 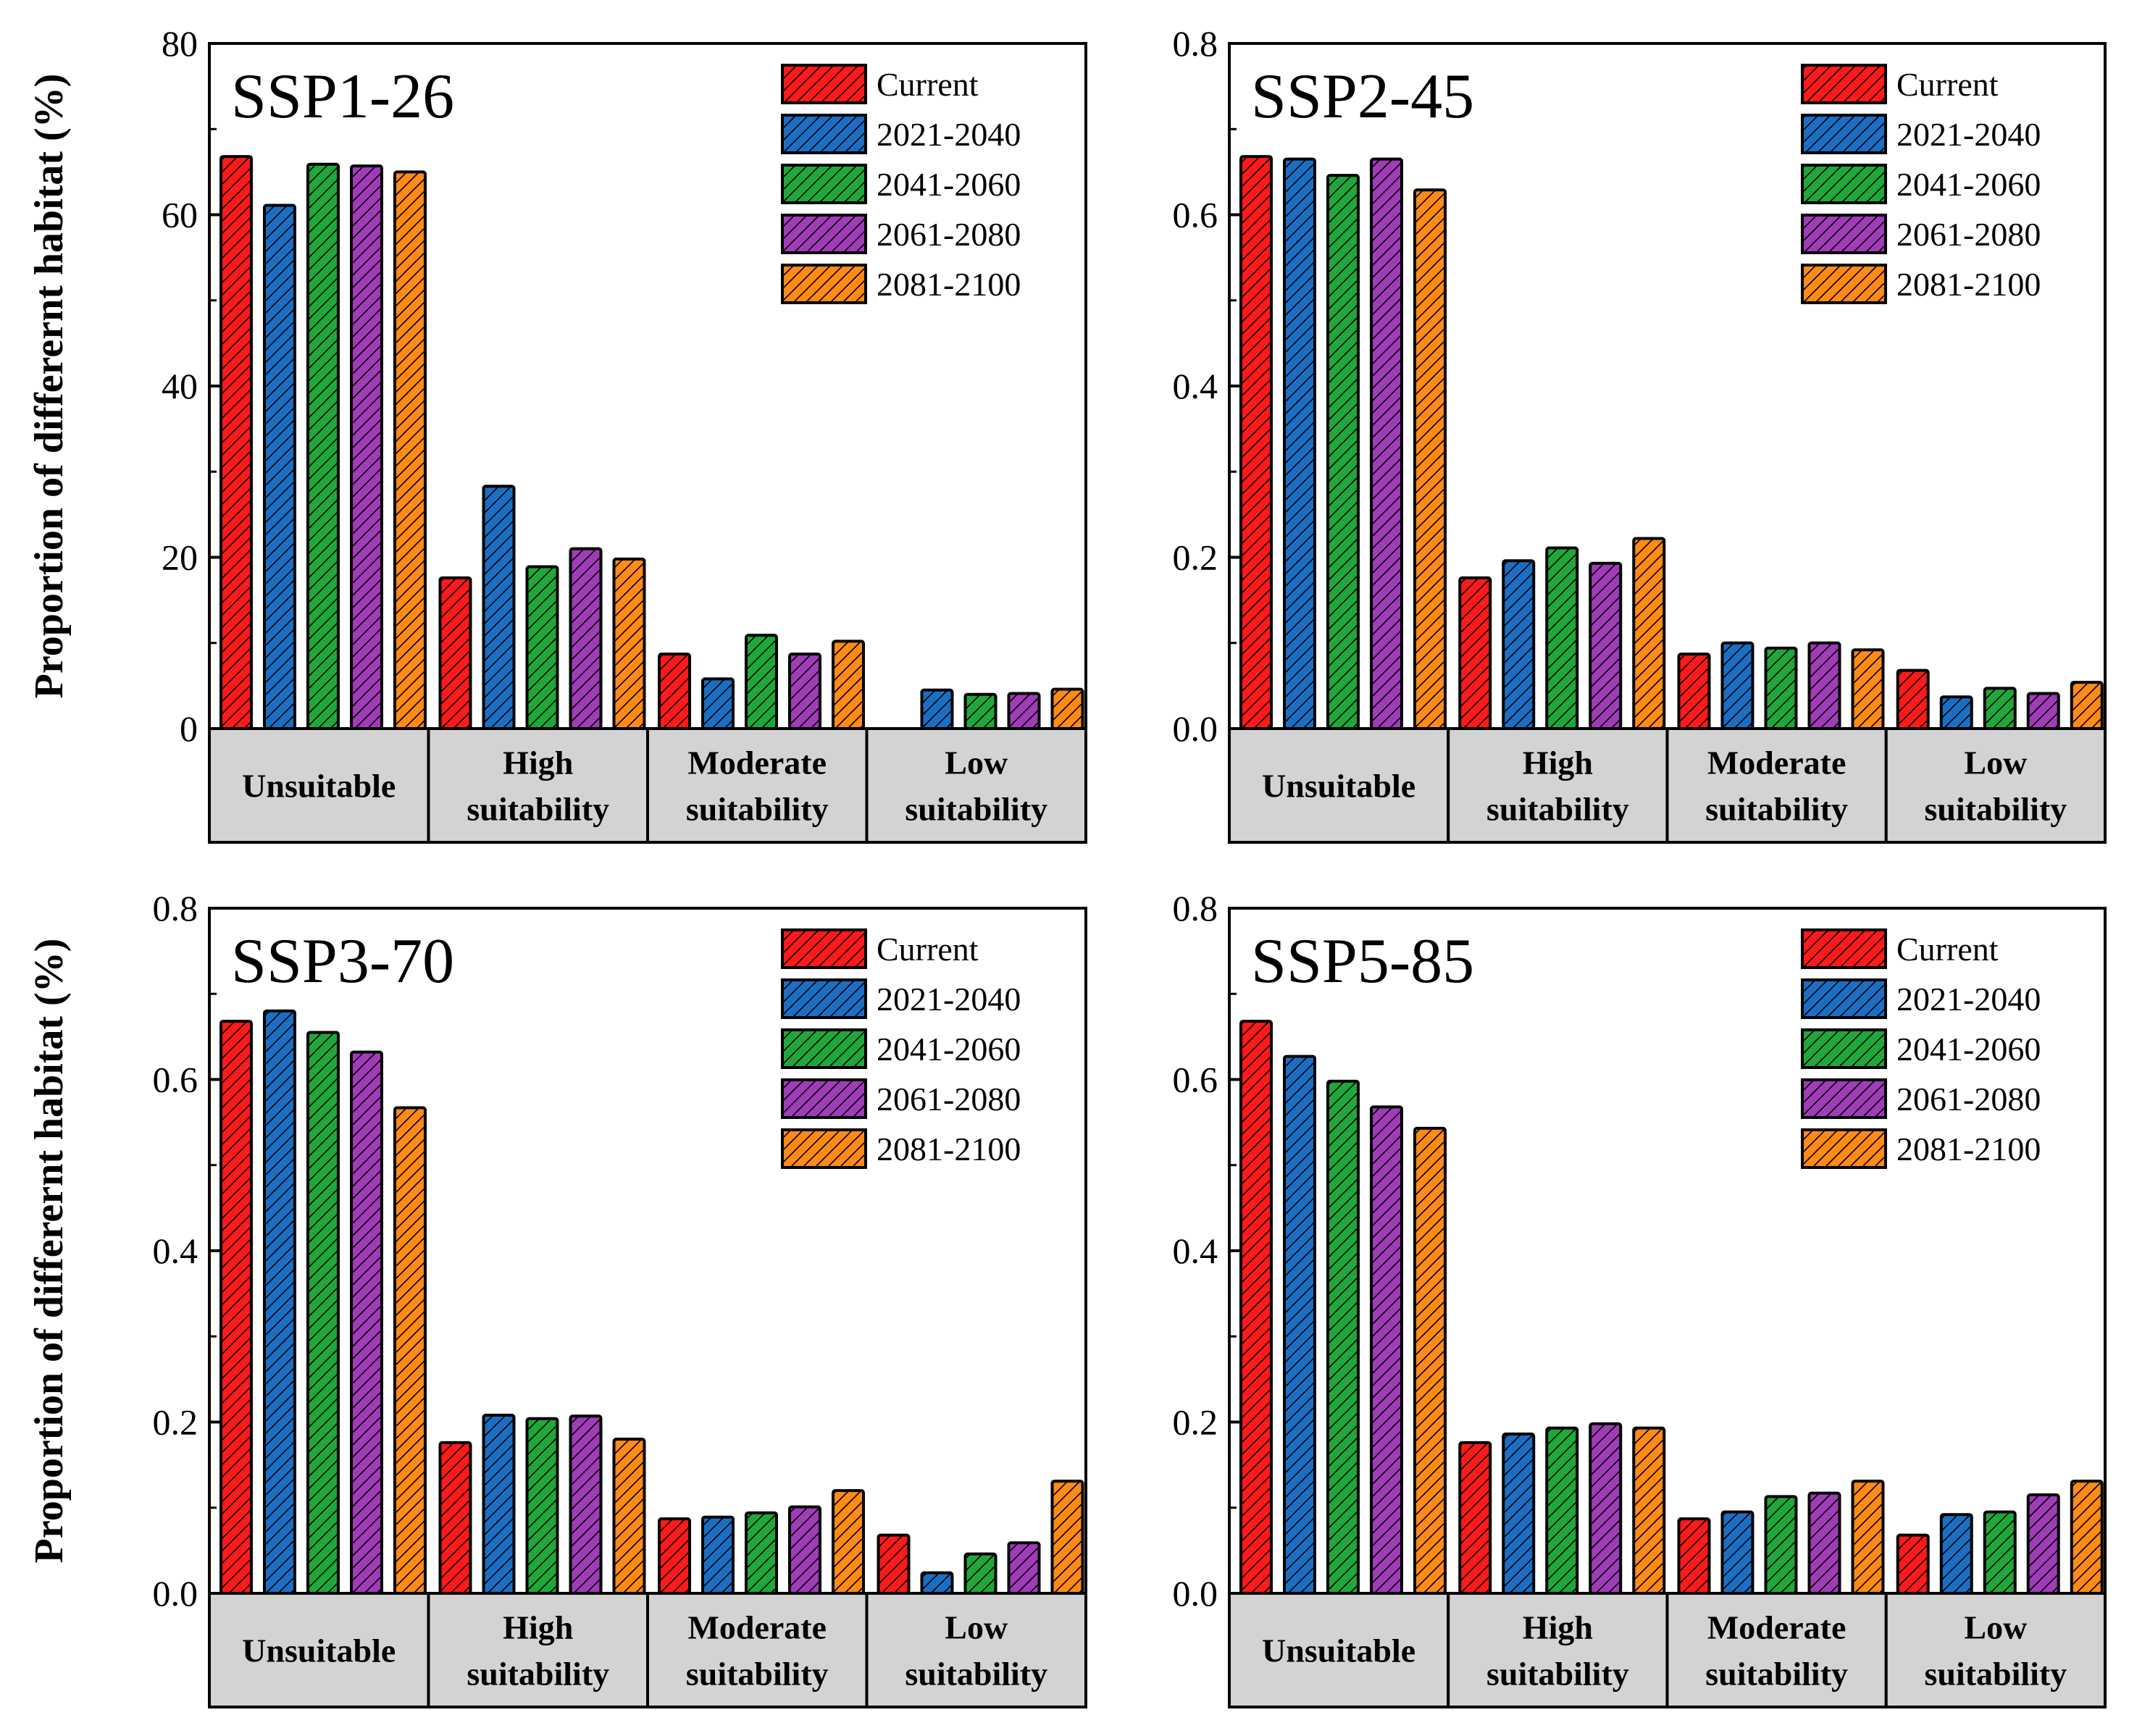 I want to click on y-tick-label: 0, so click(x=189, y=729).